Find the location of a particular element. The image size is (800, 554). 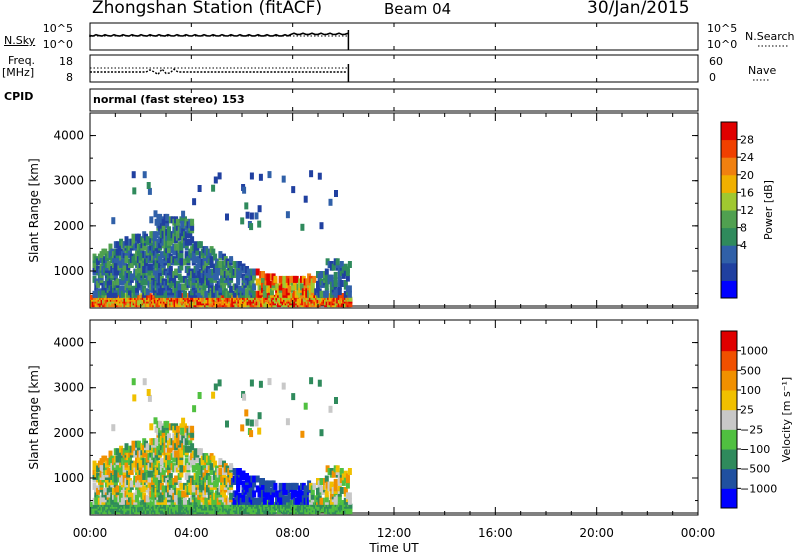

nsky-tick-left-bottom: 10^0 is located at coordinates (58, 44).